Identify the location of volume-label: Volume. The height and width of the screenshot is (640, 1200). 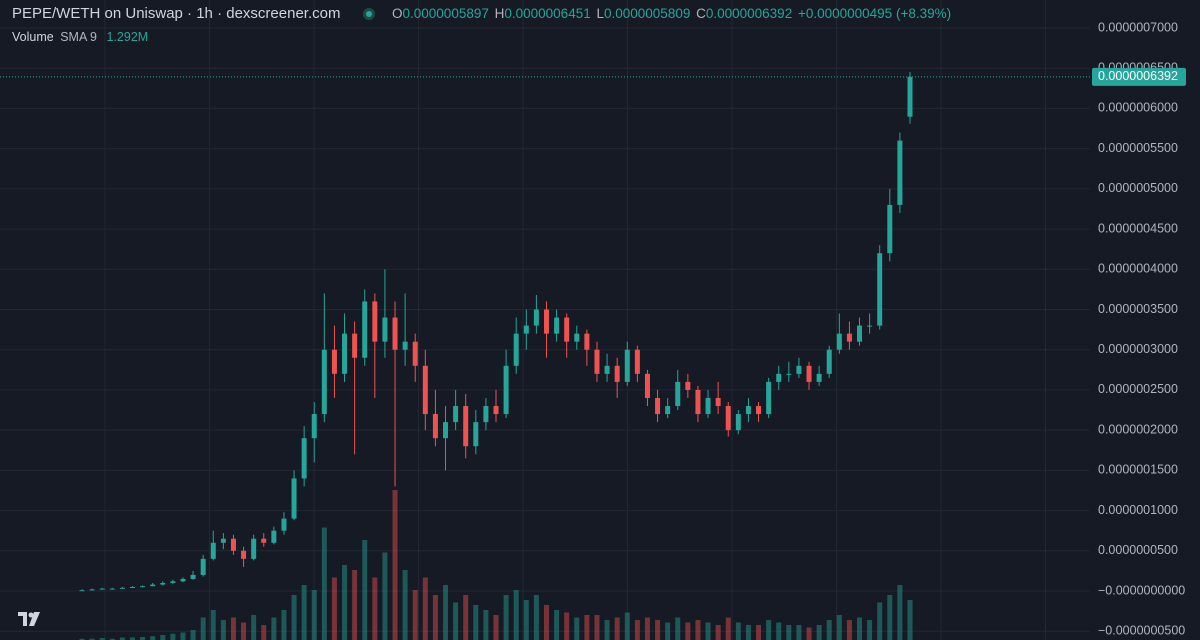
(33, 37).